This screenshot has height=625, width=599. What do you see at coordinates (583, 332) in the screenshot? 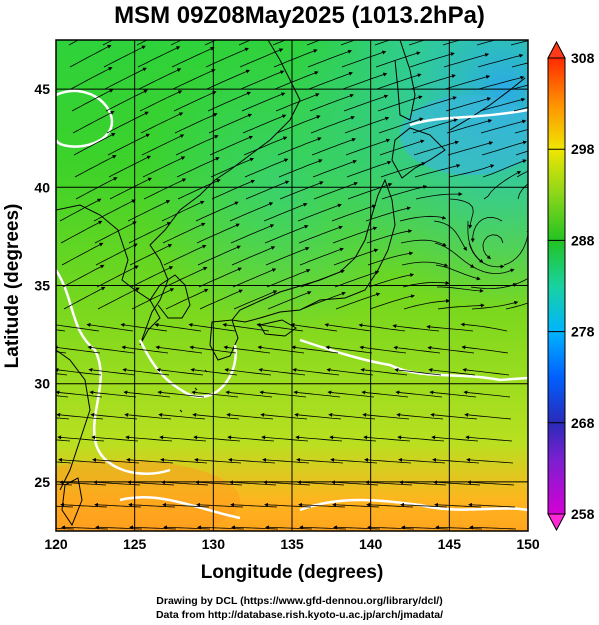
I see `colorbar-tick-label: 278` at bounding box center [583, 332].